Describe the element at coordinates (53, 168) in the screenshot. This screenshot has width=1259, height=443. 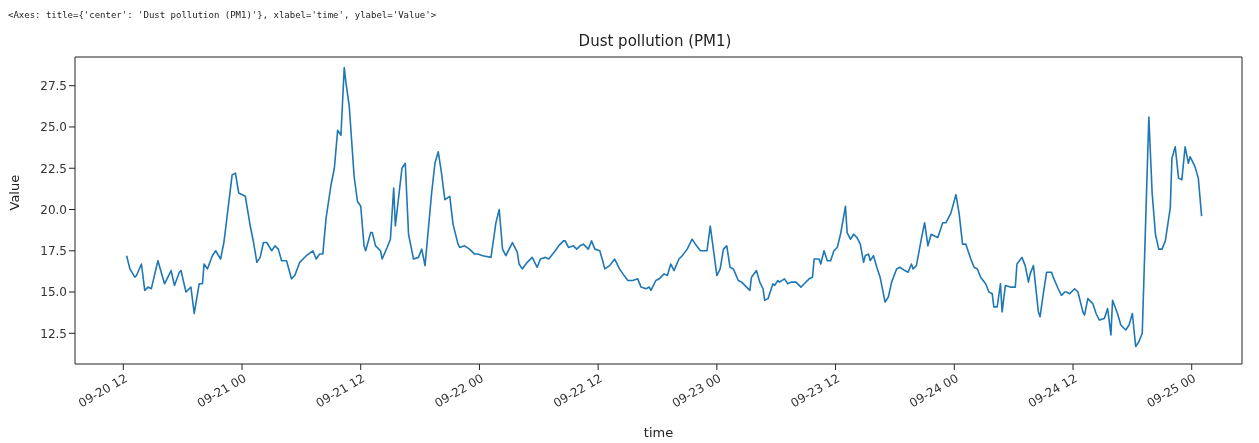
I see `y-tick-label: 22.5` at that location.